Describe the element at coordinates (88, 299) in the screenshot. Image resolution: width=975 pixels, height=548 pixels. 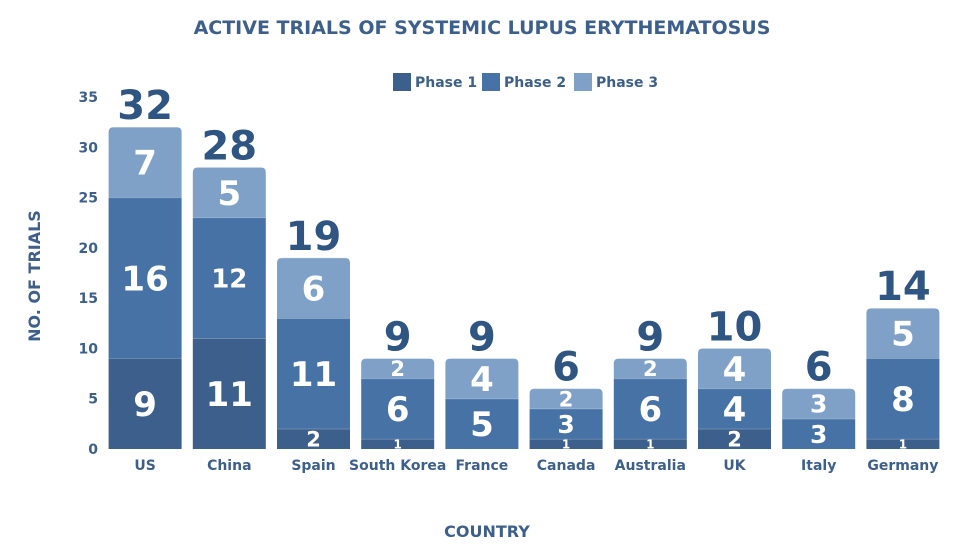
I see `y-tick-label: 15` at that location.